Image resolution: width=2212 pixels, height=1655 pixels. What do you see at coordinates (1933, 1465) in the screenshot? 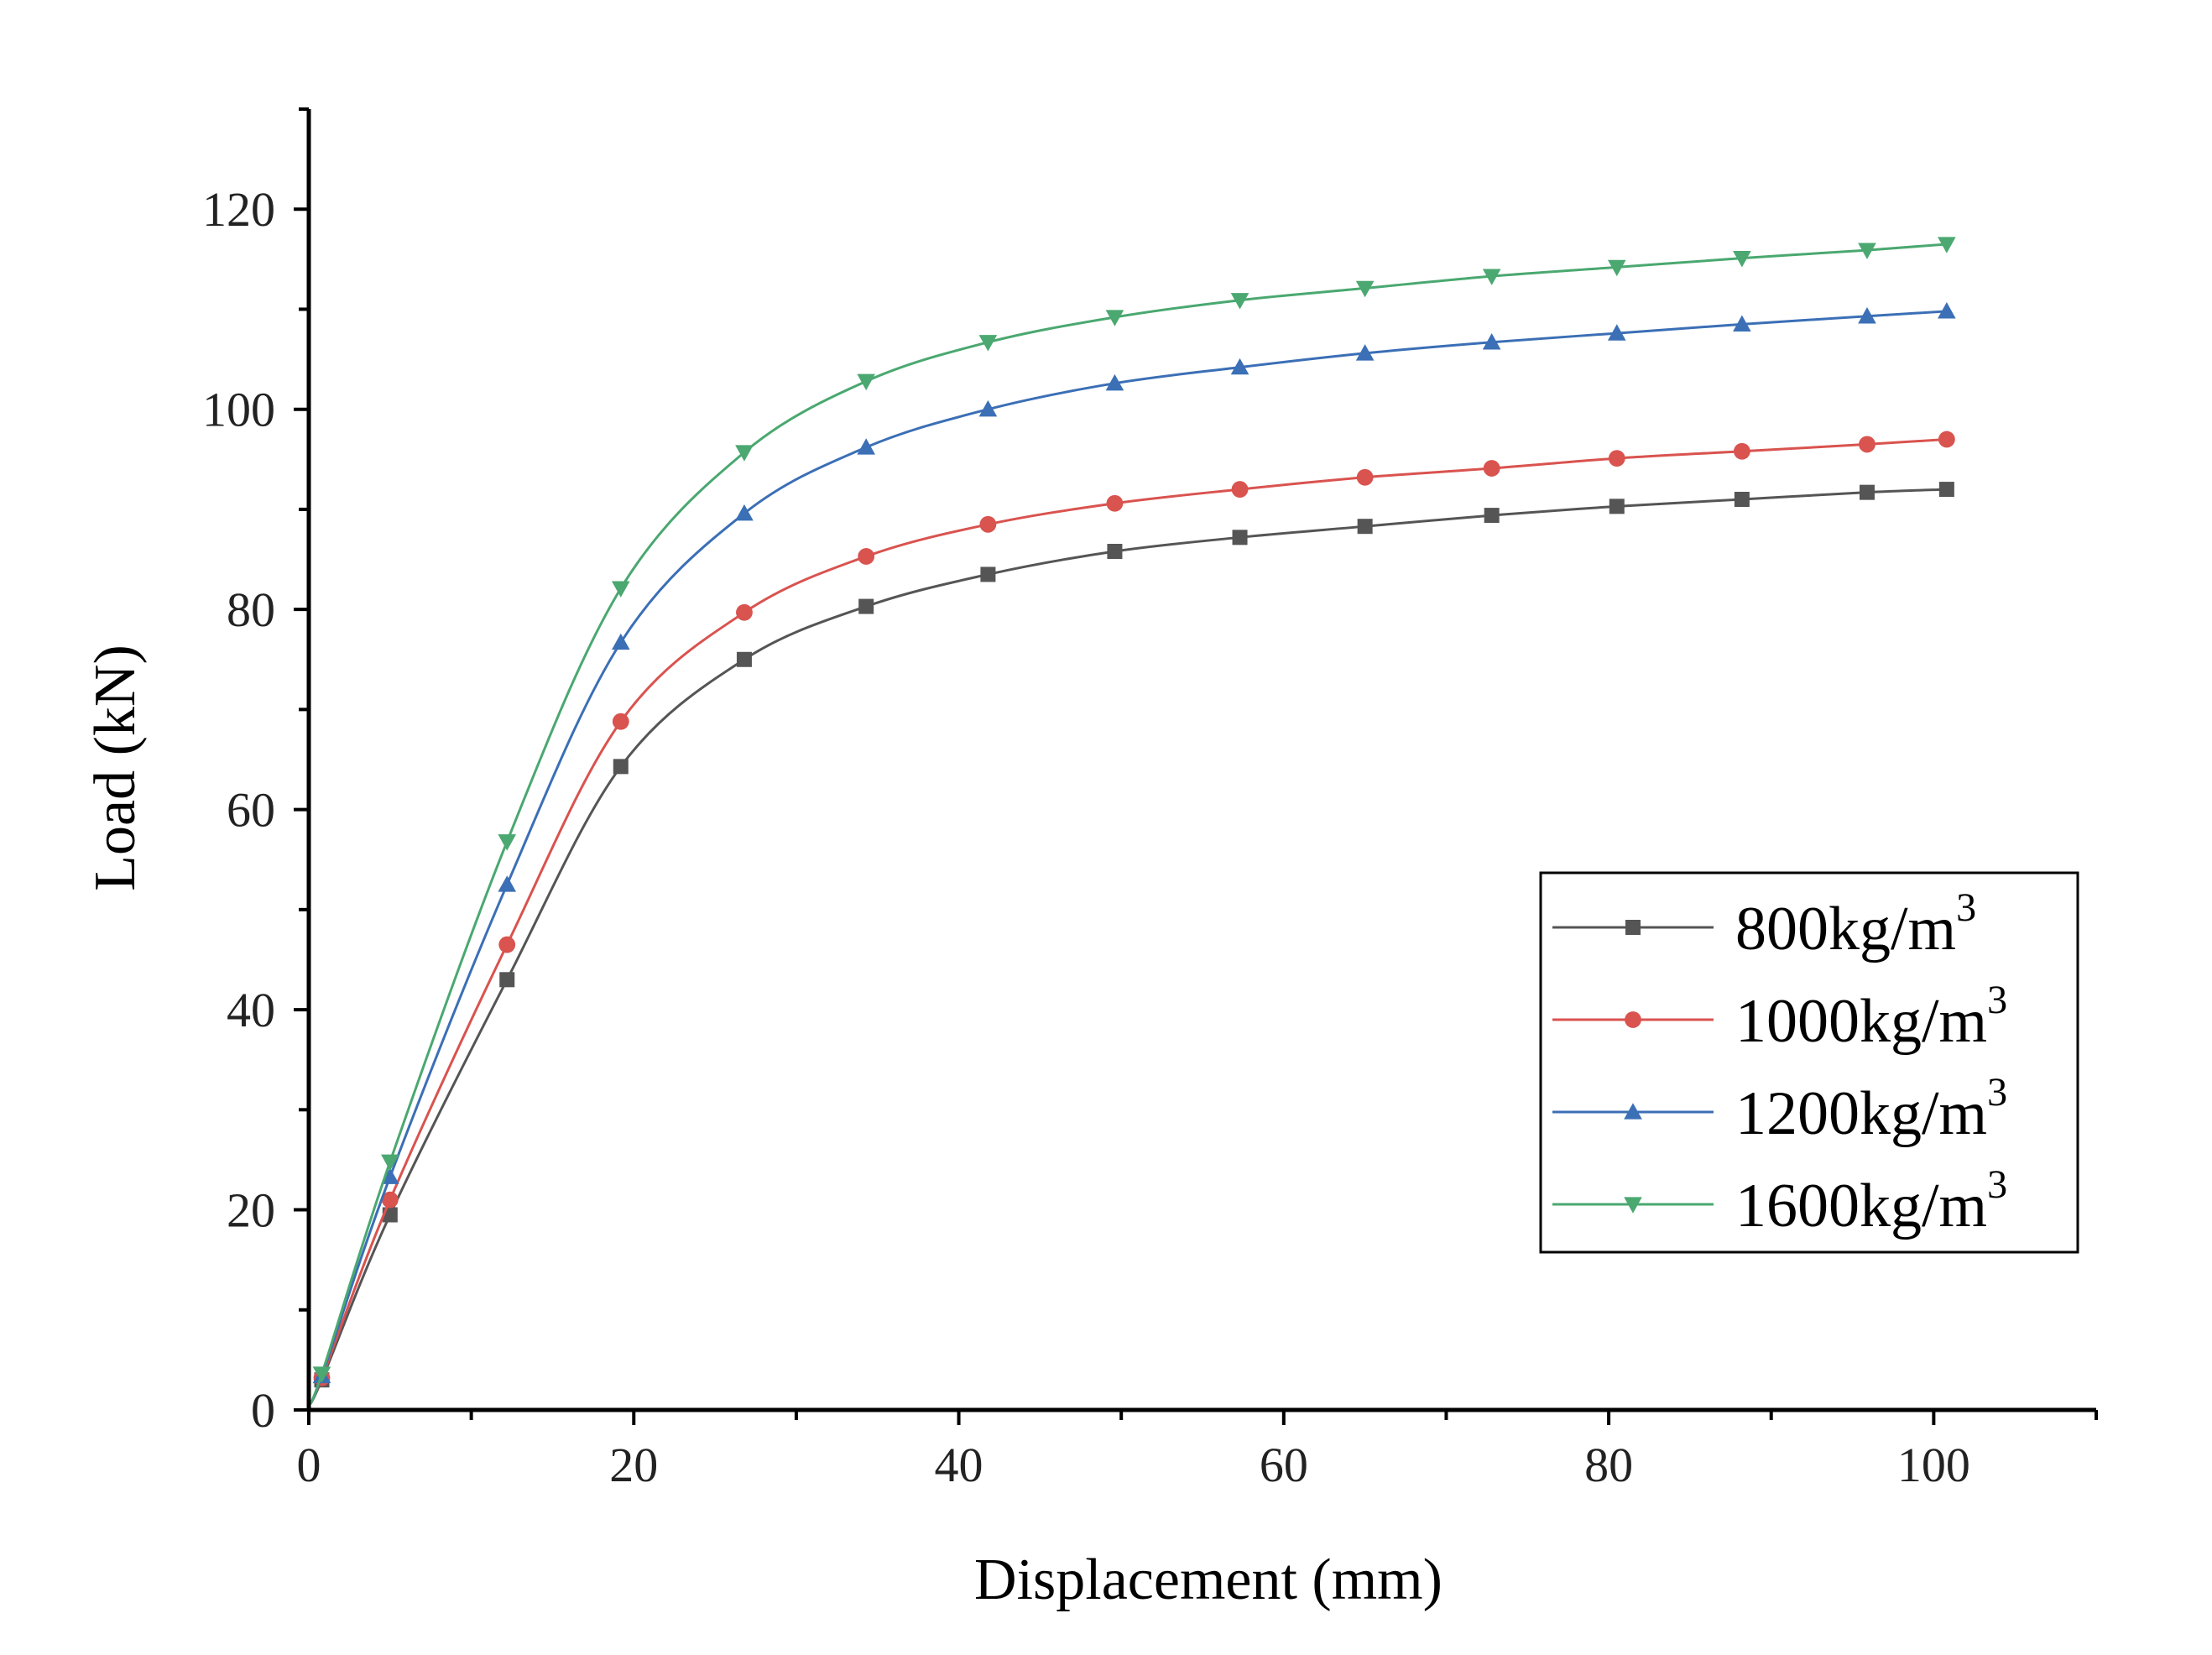
I see `x-tick-label: 100` at bounding box center [1933, 1465].